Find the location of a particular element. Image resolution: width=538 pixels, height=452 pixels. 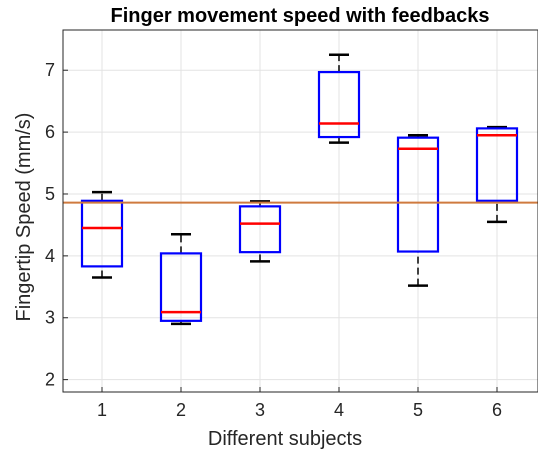

y-tick-label: 7 is located at coordinates (50, 70).